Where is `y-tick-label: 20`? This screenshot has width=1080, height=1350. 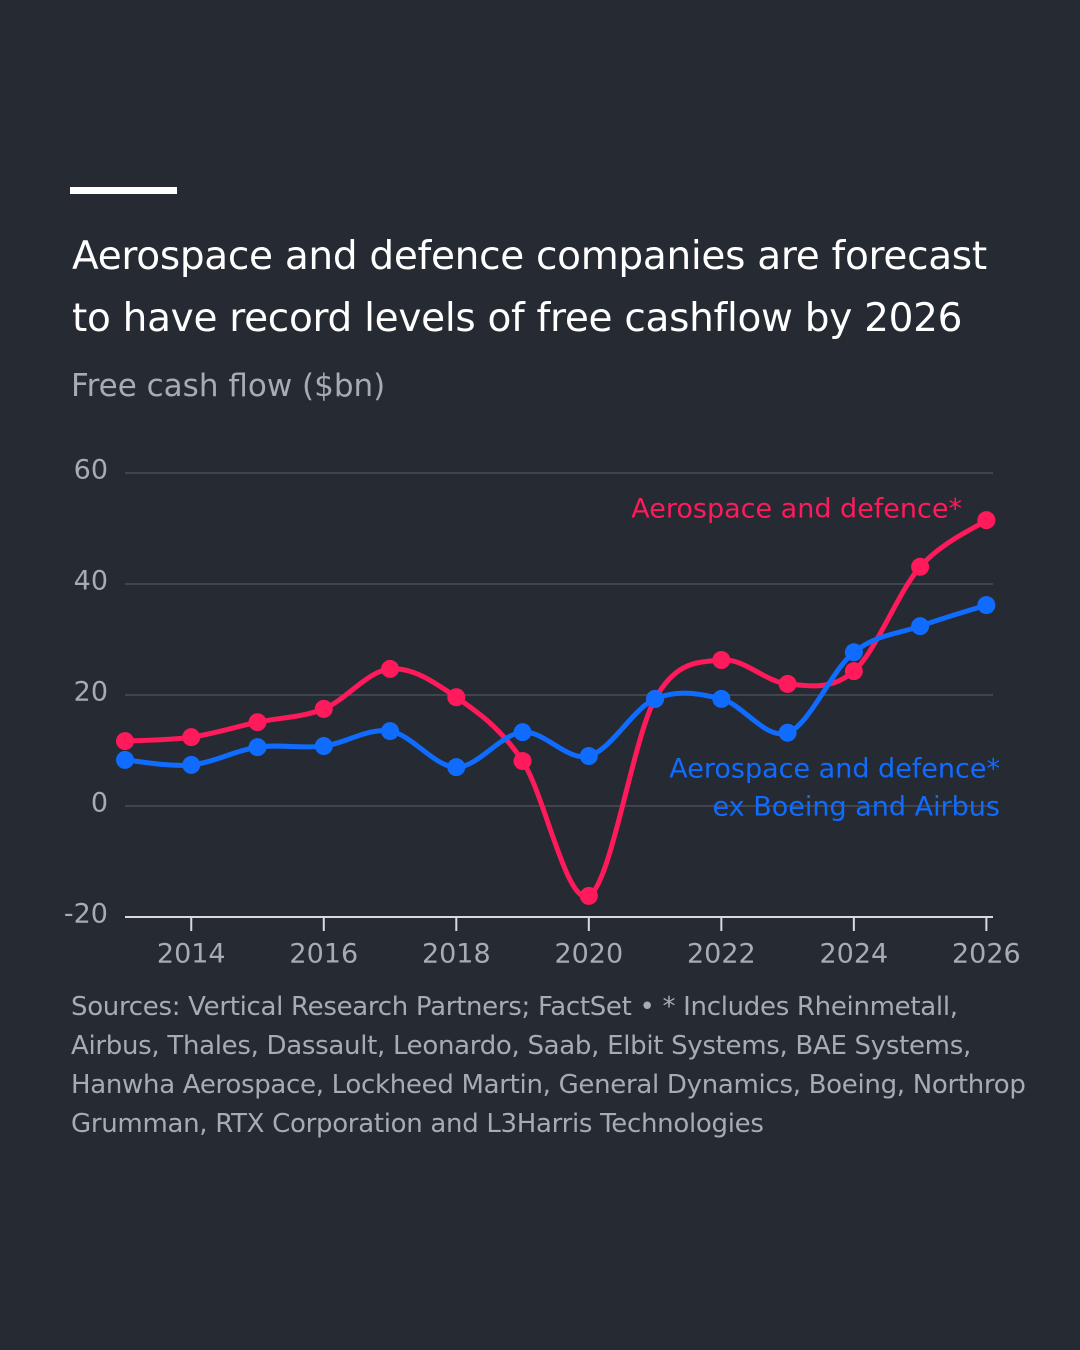
y-tick-label: 20 is located at coordinates (91, 692).